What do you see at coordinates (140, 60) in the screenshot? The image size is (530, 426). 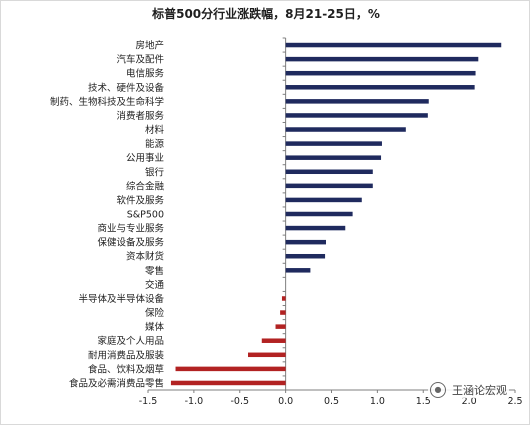 I see `category-label: 汽车及配件` at bounding box center [140, 60].